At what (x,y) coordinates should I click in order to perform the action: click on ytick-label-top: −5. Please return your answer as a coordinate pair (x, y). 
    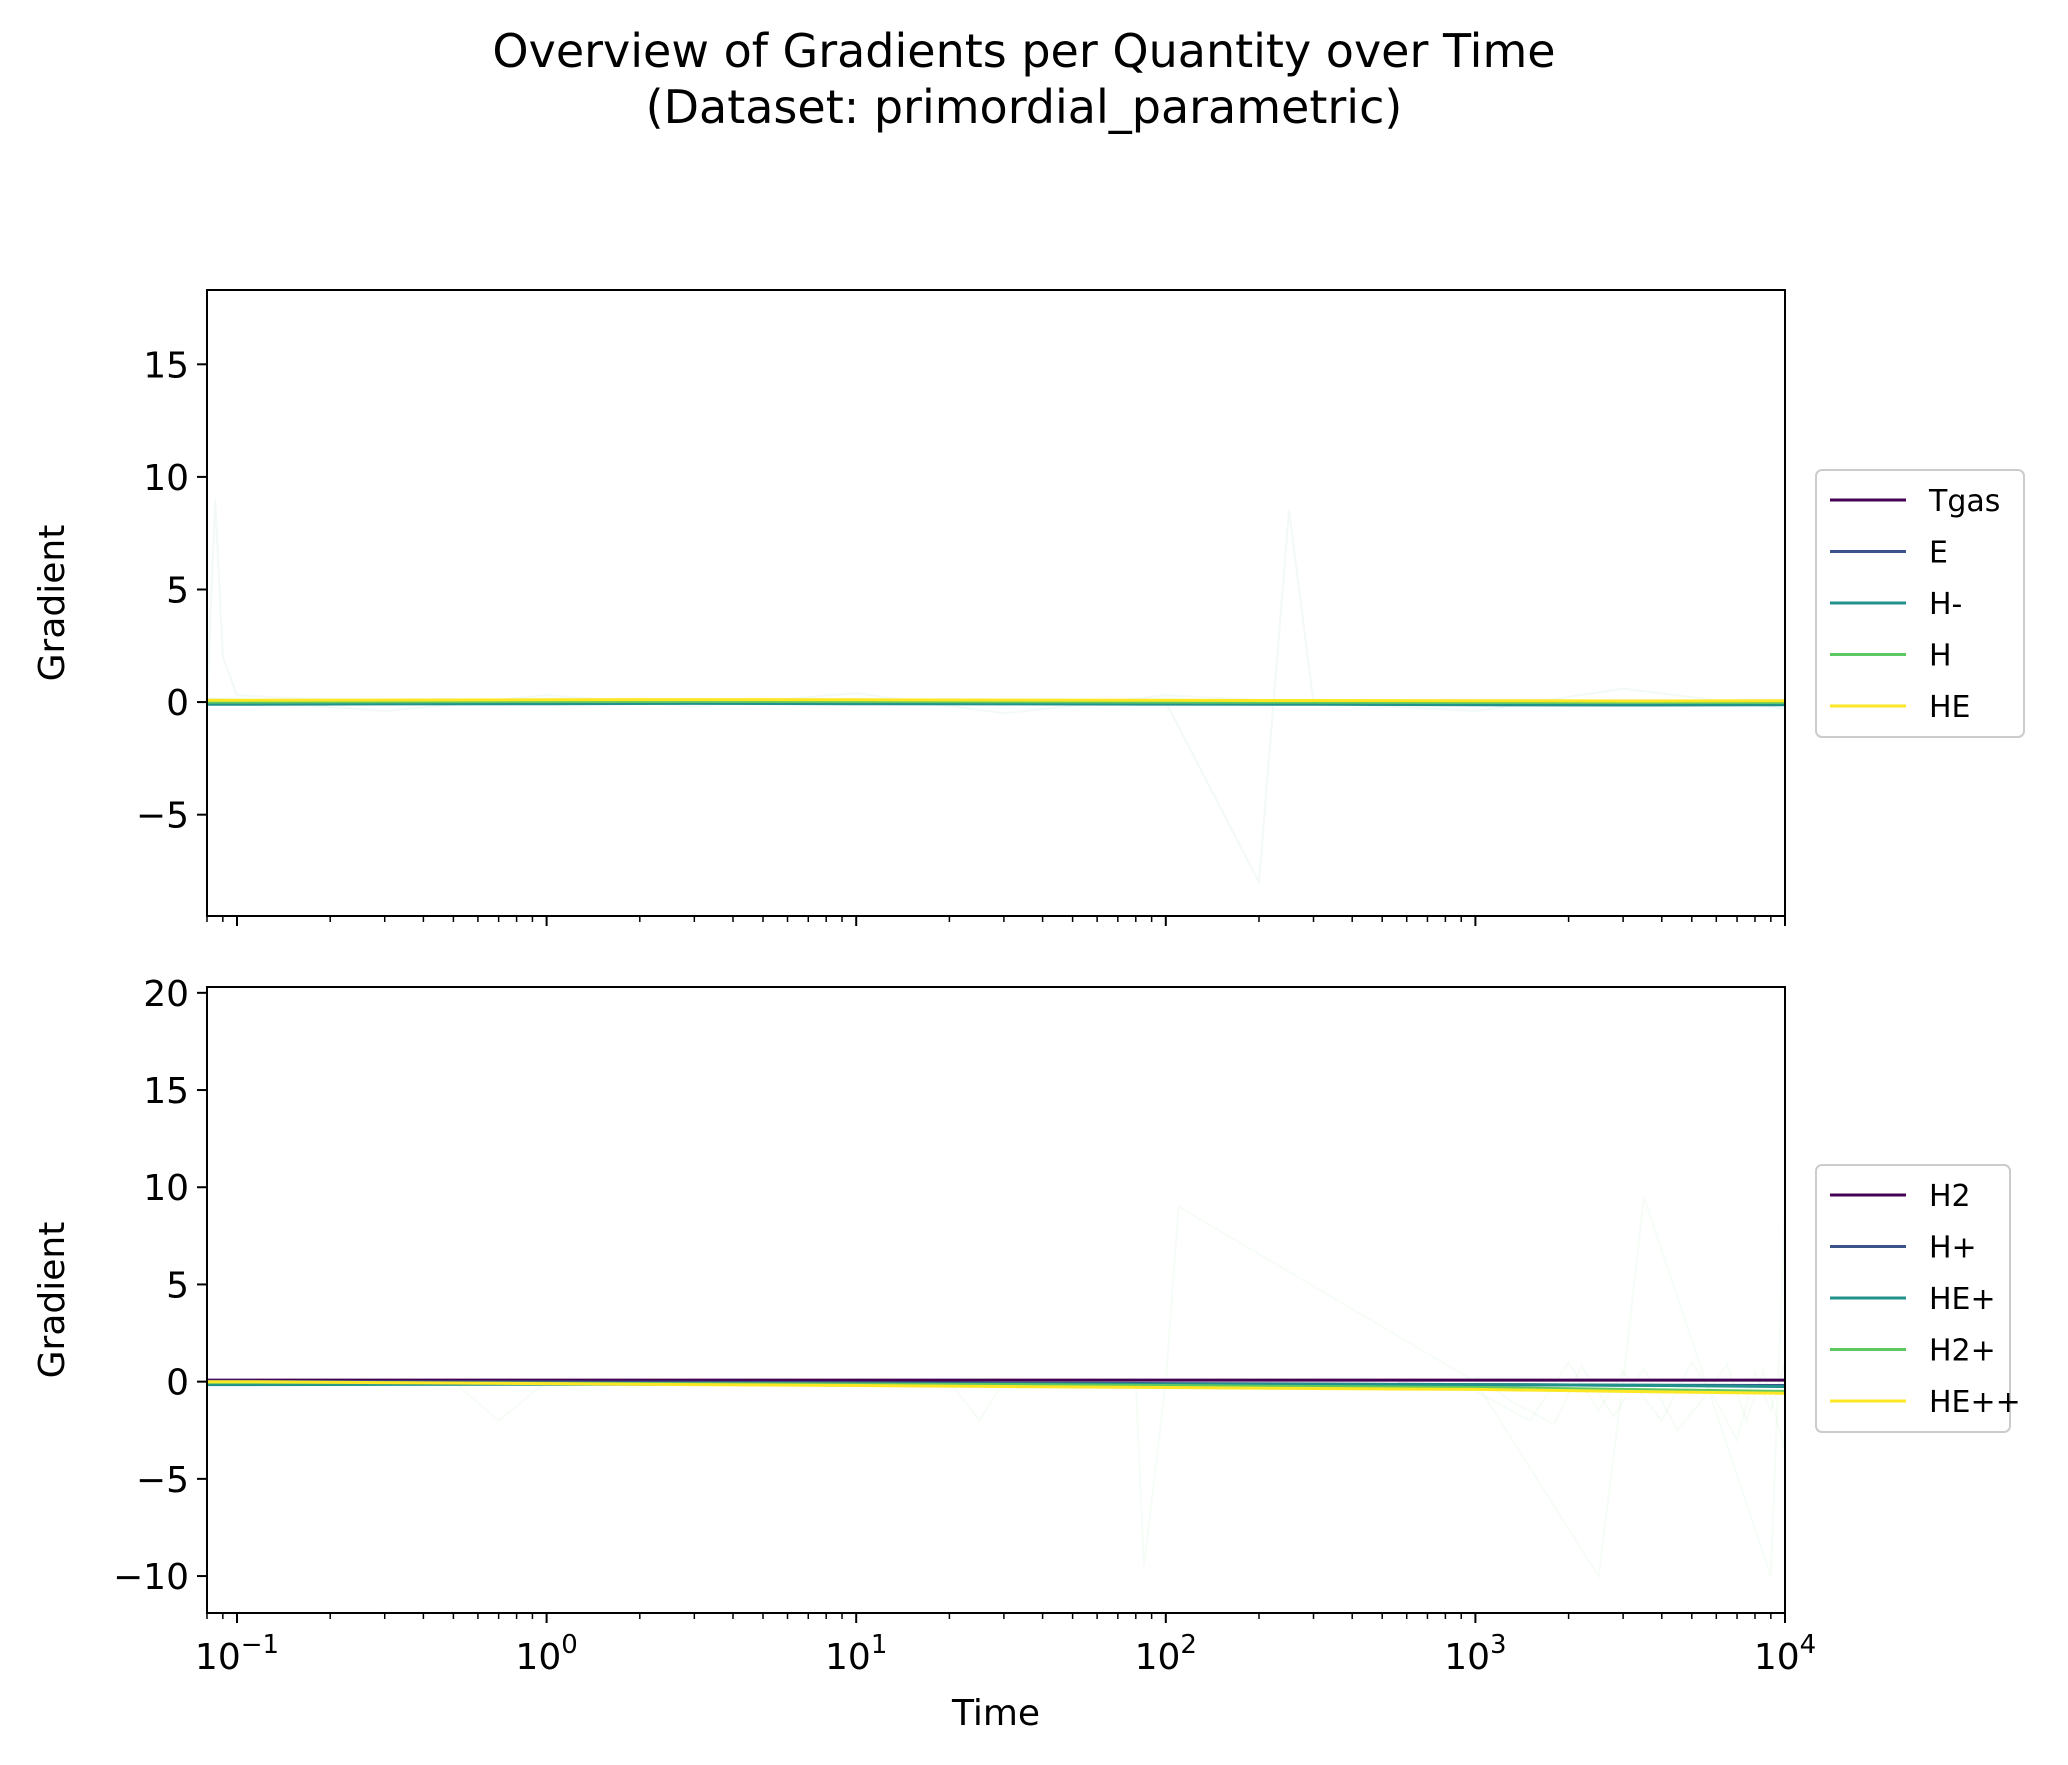
    Looking at the image, I should click on (162, 816).